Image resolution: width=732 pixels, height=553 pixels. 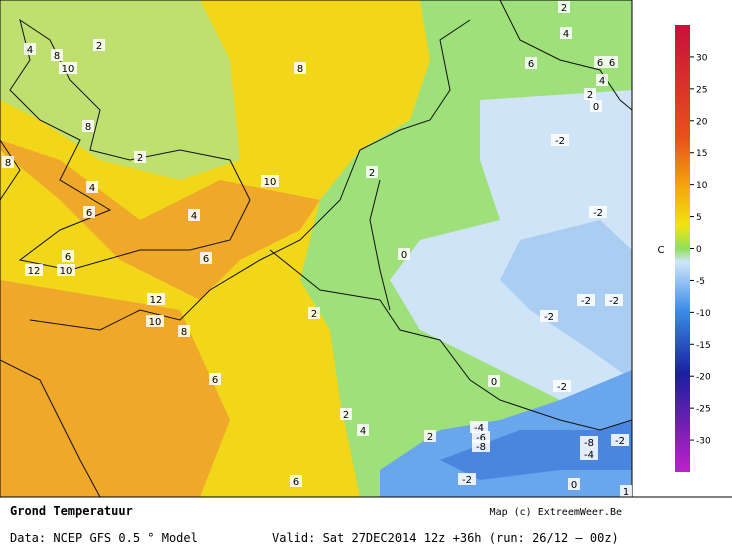 I want to click on colorbar-tick-label: 10, so click(x=702, y=186).